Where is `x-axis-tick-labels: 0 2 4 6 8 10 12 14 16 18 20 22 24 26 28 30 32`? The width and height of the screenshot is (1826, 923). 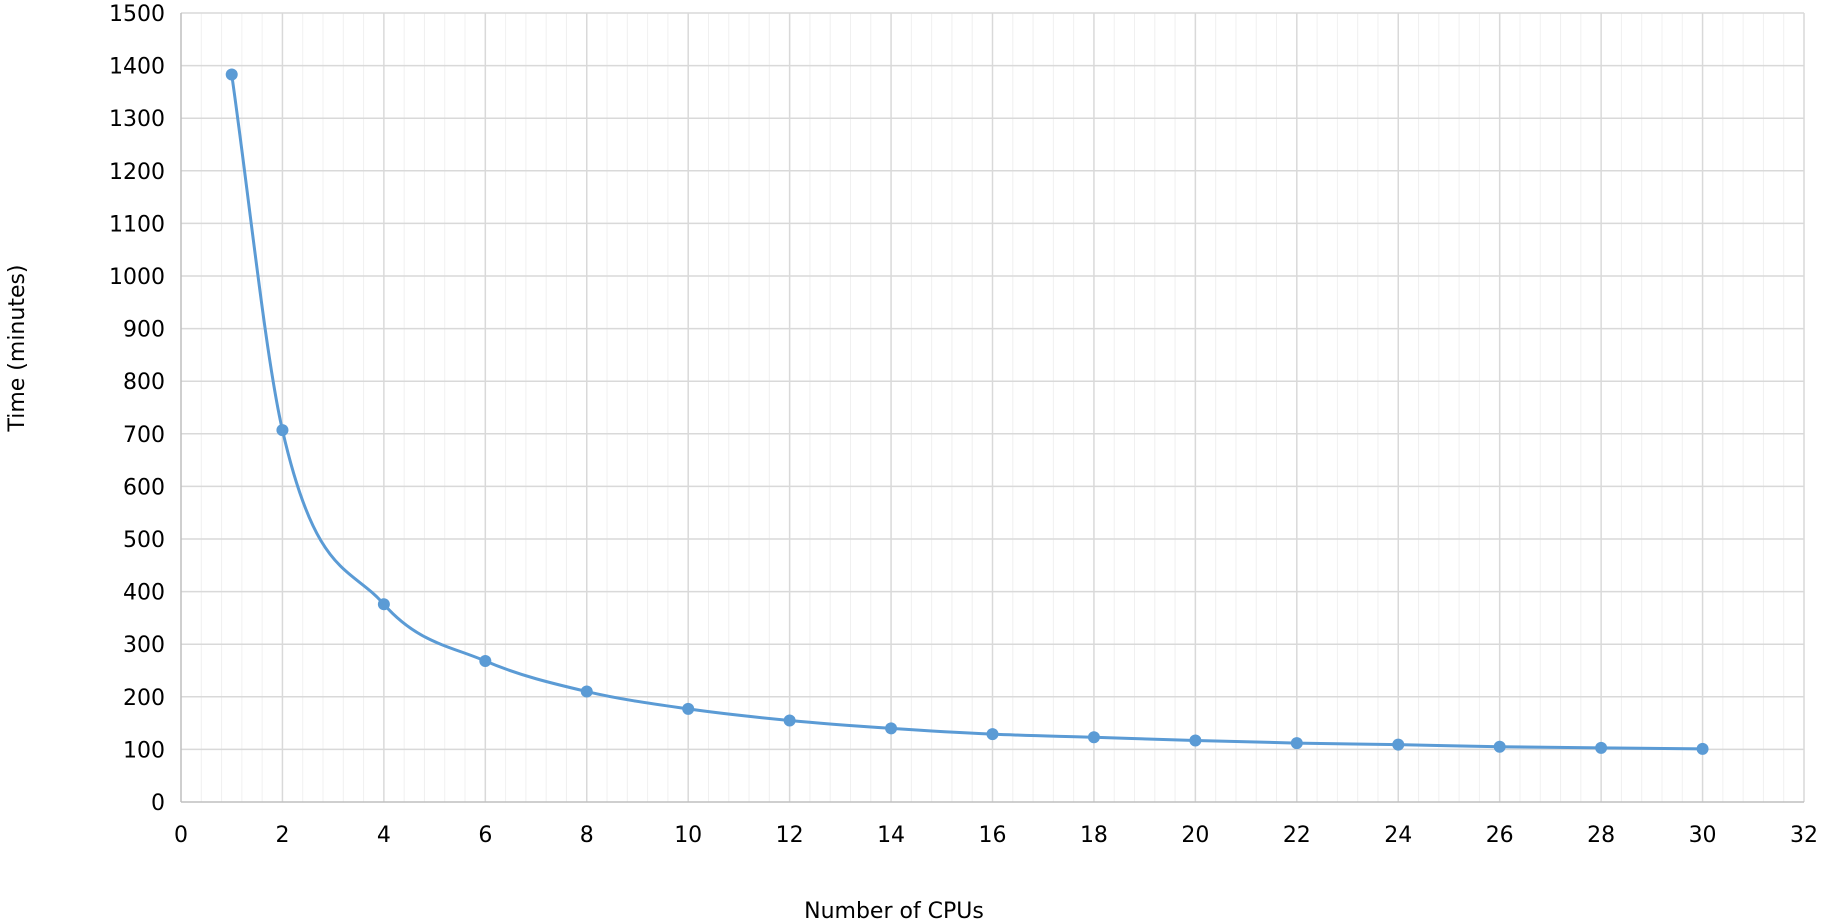 x-axis-tick-labels: 0 2 4 6 8 10 12 14 16 18 20 22 24 26 28 30 32 is located at coordinates (996, 835).